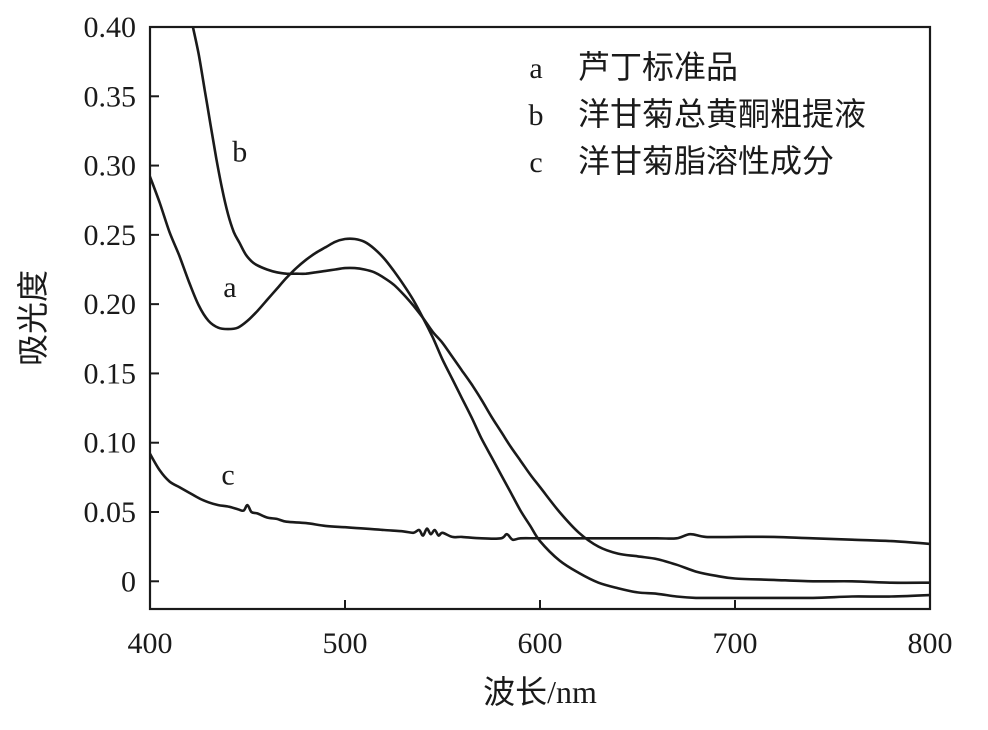 The width and height of the screenshot is (988, 730). What do you see at coordinates (150, 643) in the screenshot?
I see `x-tick-label: 400` at bounding box center [150, 643].